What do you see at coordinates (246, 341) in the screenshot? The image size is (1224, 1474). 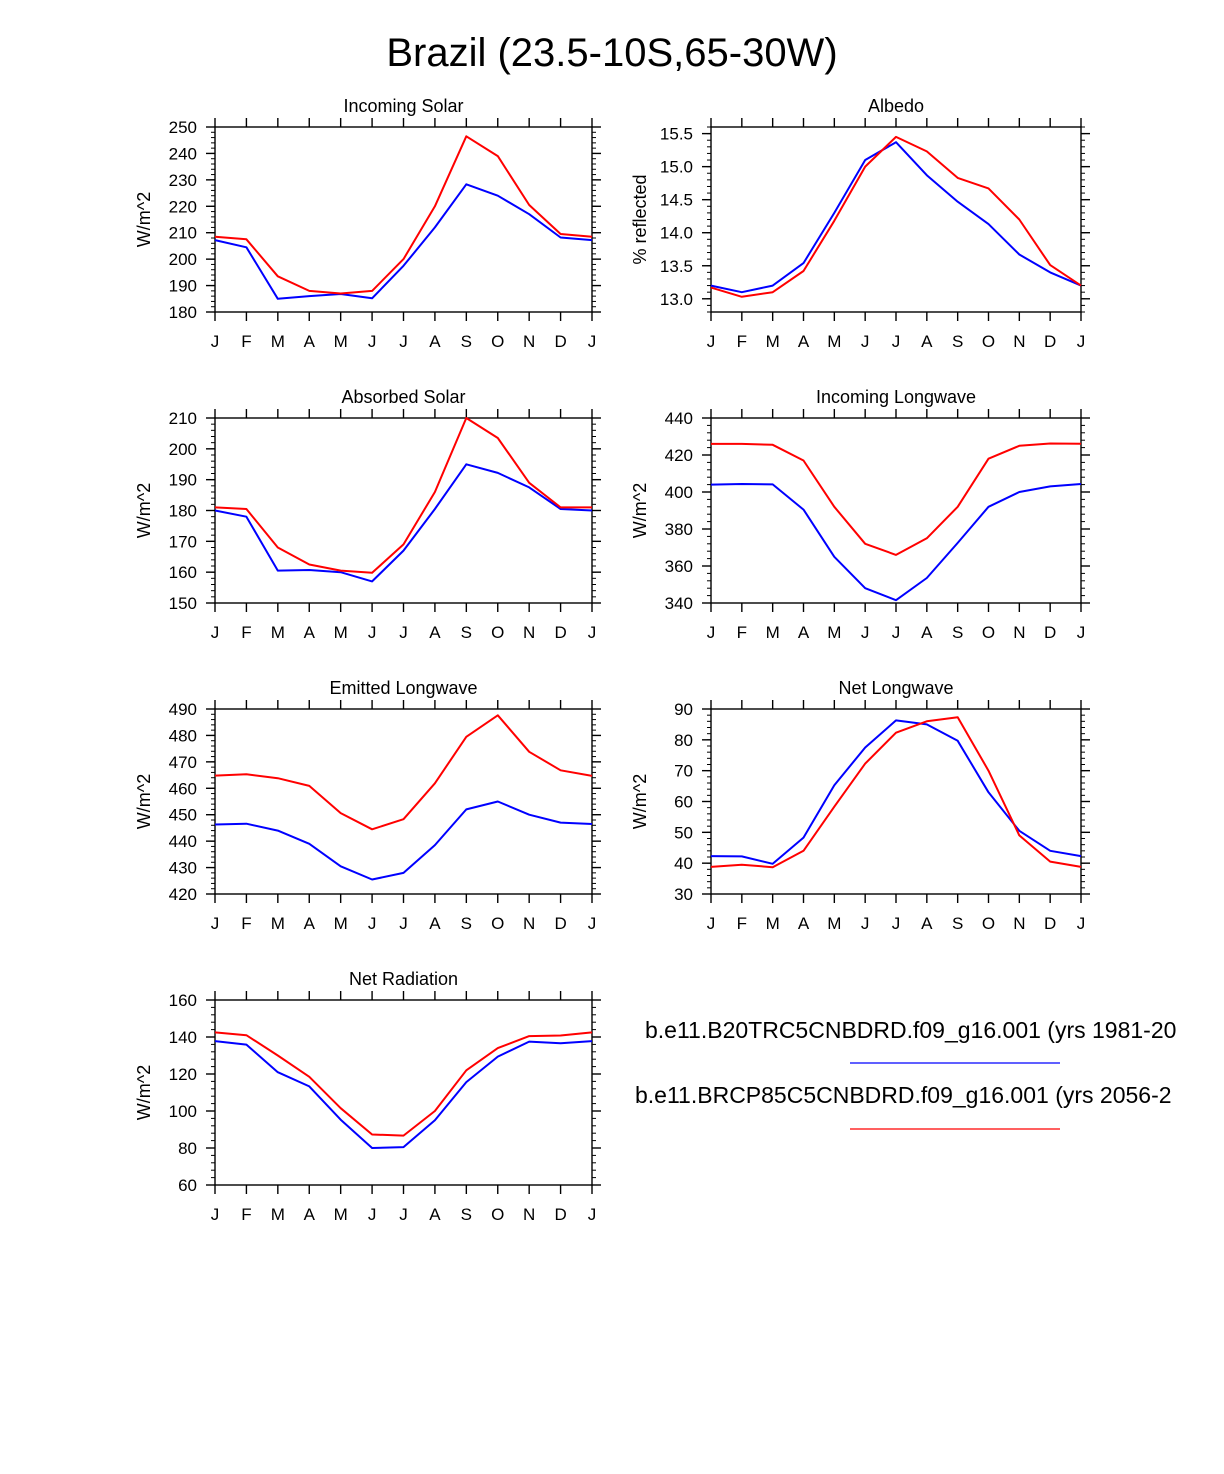 I see `incoming-solar-xtick-label: F` at bounding box center [246, 341].